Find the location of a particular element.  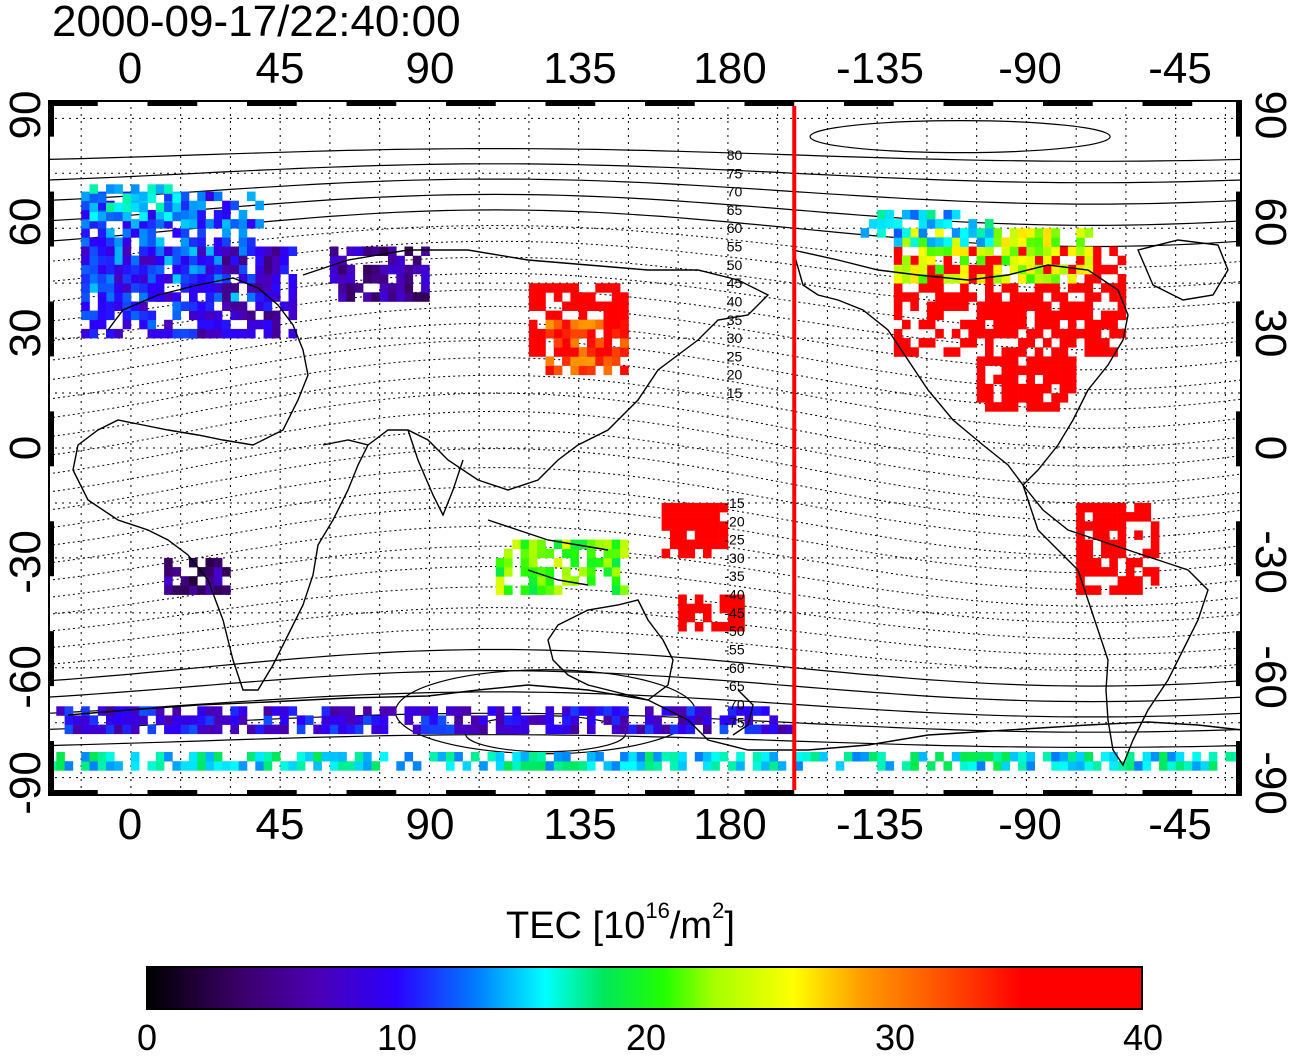

lat-tick-right-0: 0 is located at coordinates (1269, 448).